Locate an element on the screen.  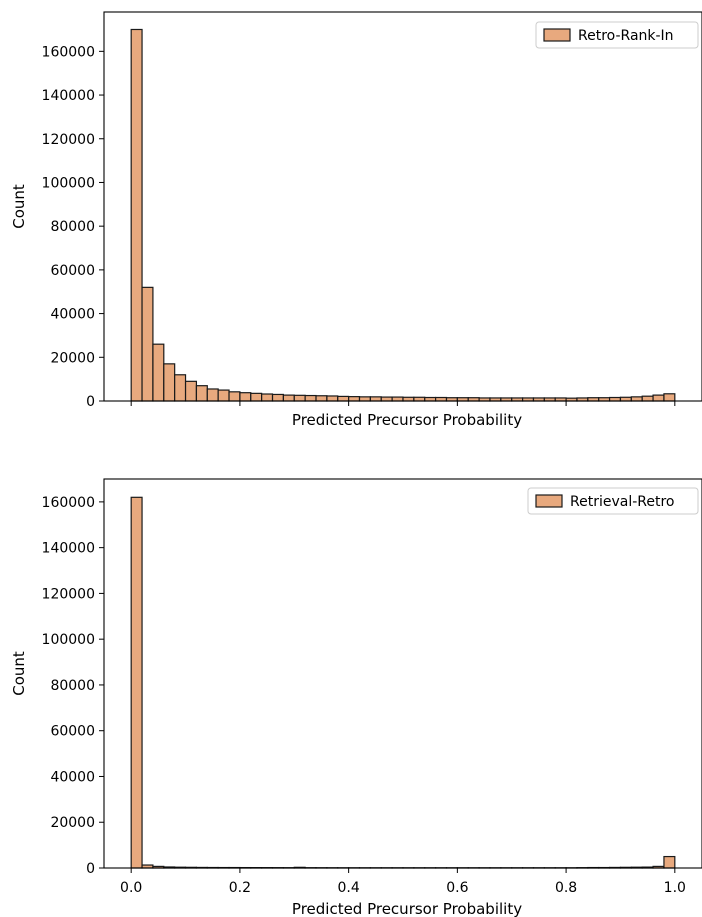
legend: Retrieval-Retro is located at coordinates (613, 501).